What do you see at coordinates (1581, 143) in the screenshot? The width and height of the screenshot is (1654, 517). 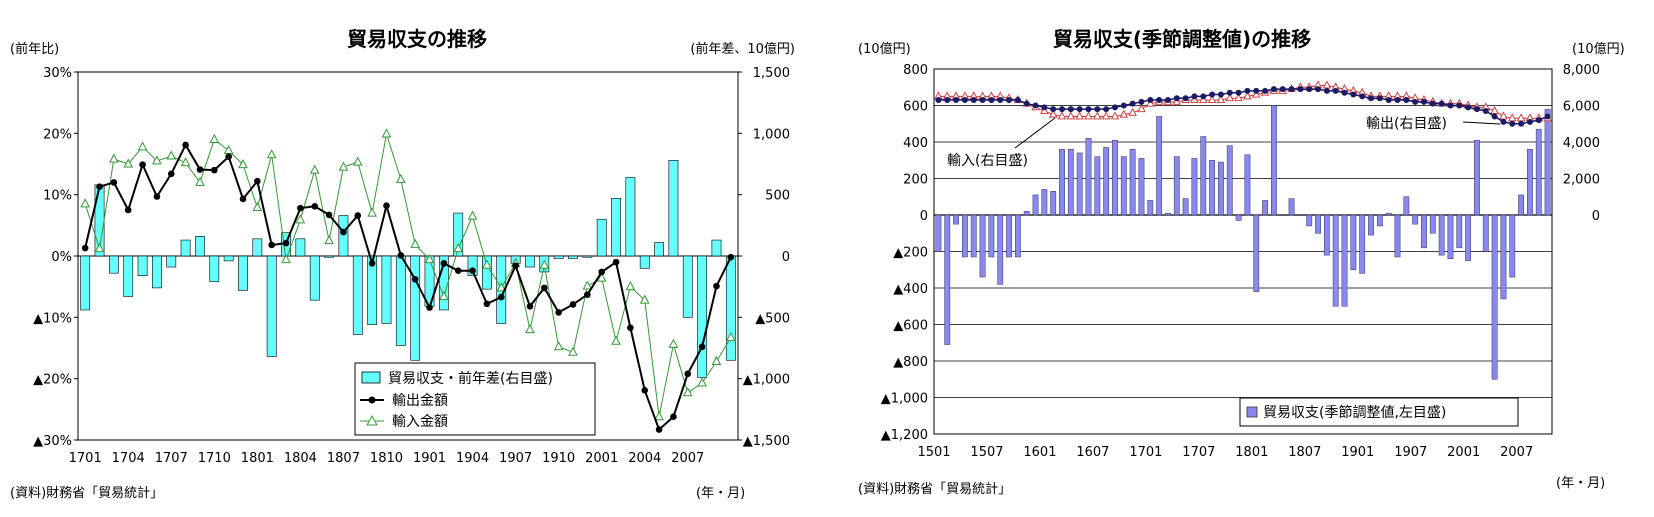 I see `chart2-right-tick-label: 4,000` at bounding box center [1581, 143].